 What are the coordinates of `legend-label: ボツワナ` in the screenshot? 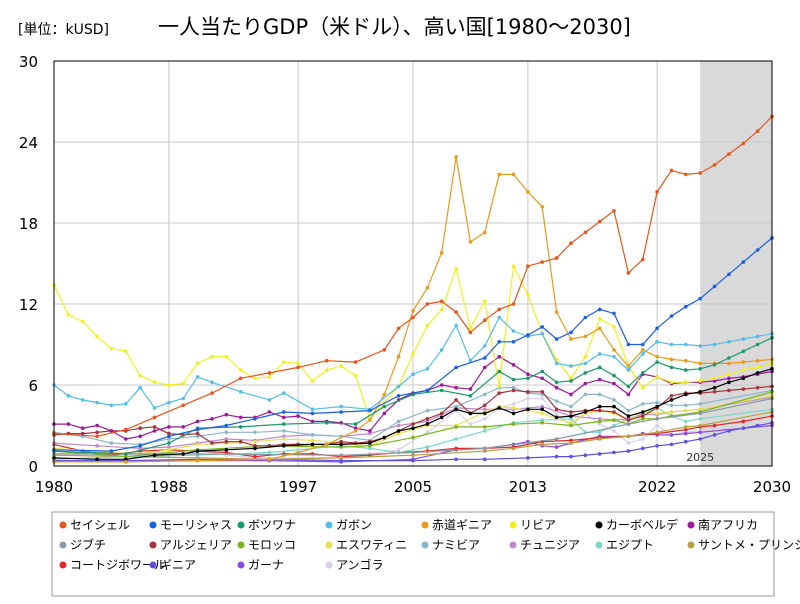 It's located at (272, 525).